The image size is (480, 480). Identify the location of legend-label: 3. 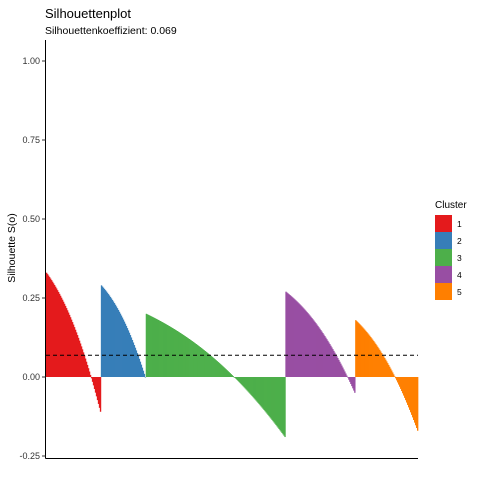
(459, 258).